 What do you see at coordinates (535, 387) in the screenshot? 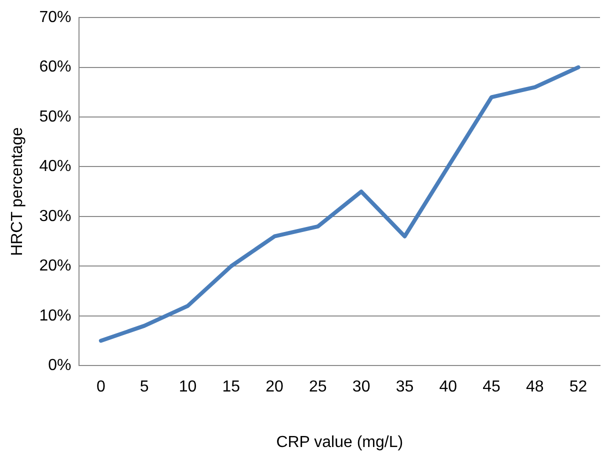
I see `x-tick-label: 48` at bounding box center [535, 387].